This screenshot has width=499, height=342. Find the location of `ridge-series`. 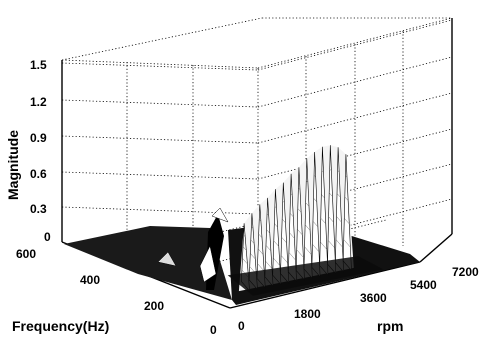

ridge-series is located at coordinates (305, 220).